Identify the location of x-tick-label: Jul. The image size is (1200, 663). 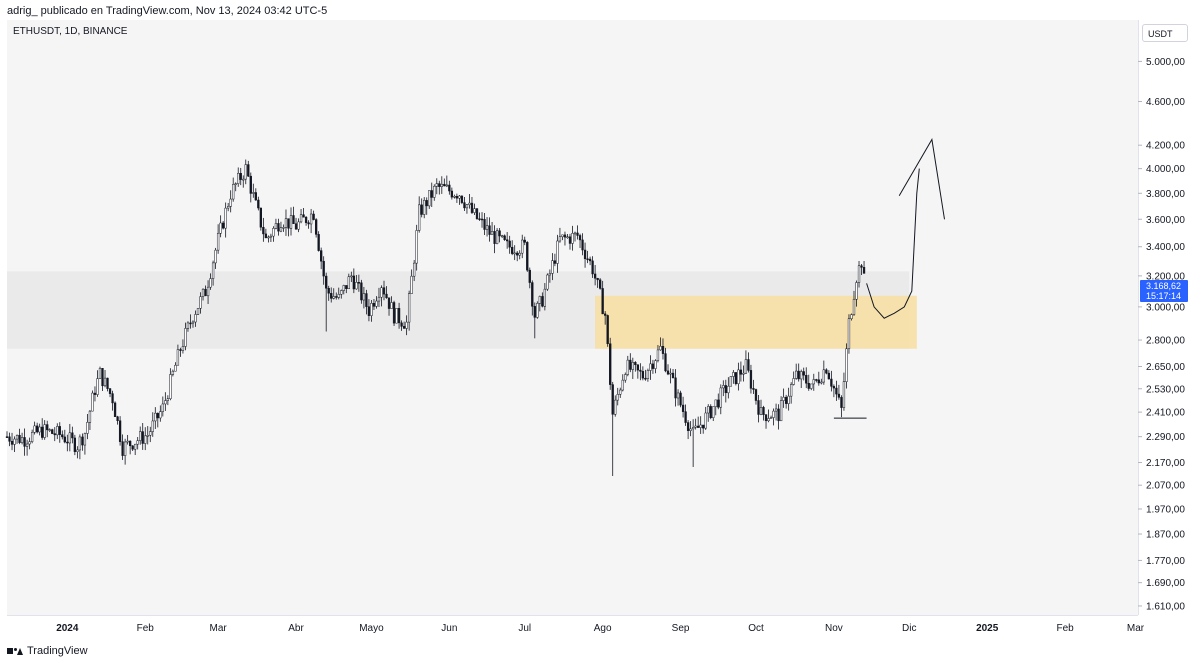
(524, 628).